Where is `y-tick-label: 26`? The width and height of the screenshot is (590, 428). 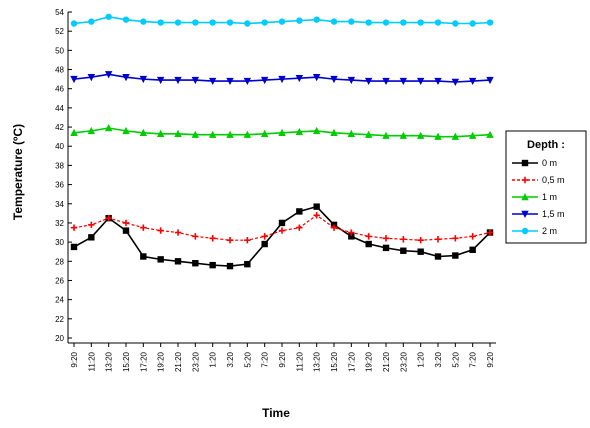 y-tick-label: 26 is located at coordinates (59, 280).